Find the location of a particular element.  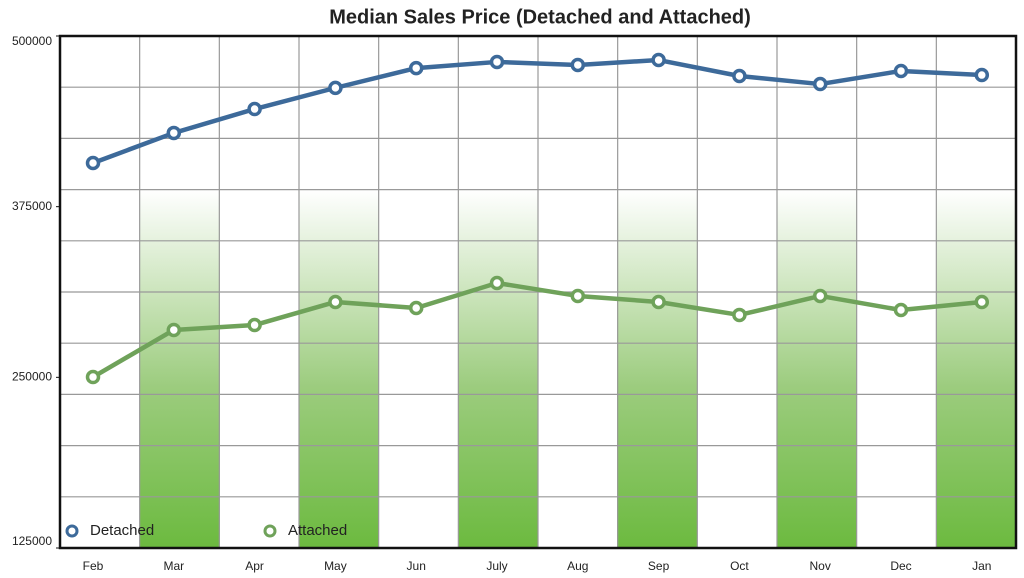

x-tick-label: Aug is located at coordinates (577, 566).